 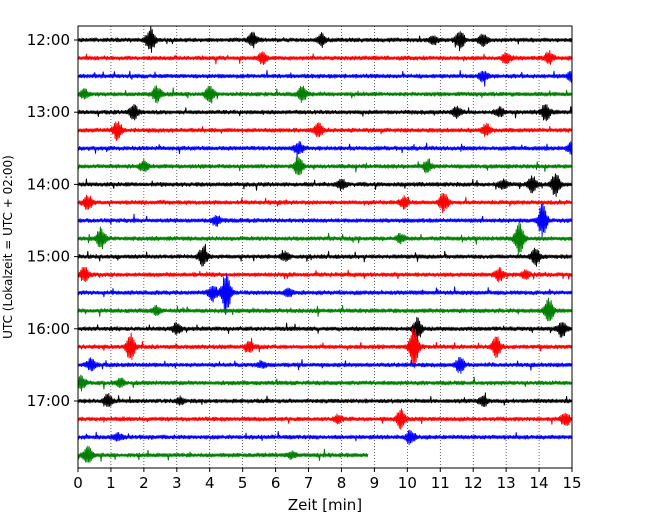 What do you see at coordinates (571, 483) in the screenshot?
I see `x-tick-label: 15` at bounding box center [571, 483].